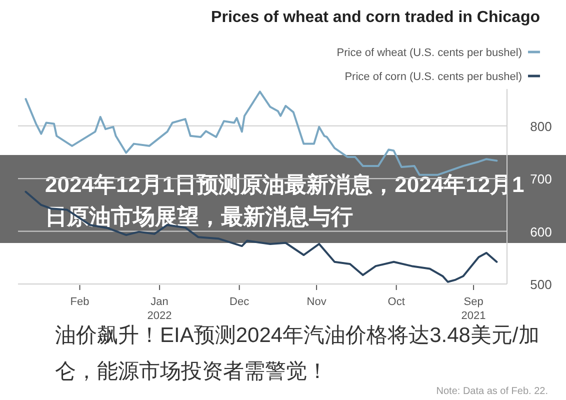  What do you see at coordinates (297, 353) in the screenshot?
I see `text: 油价飙升！EIA预测2024年汽油价格将达3.48美元/加仑，能源市场投资者需警觉！` at bounding box center [297, 353].